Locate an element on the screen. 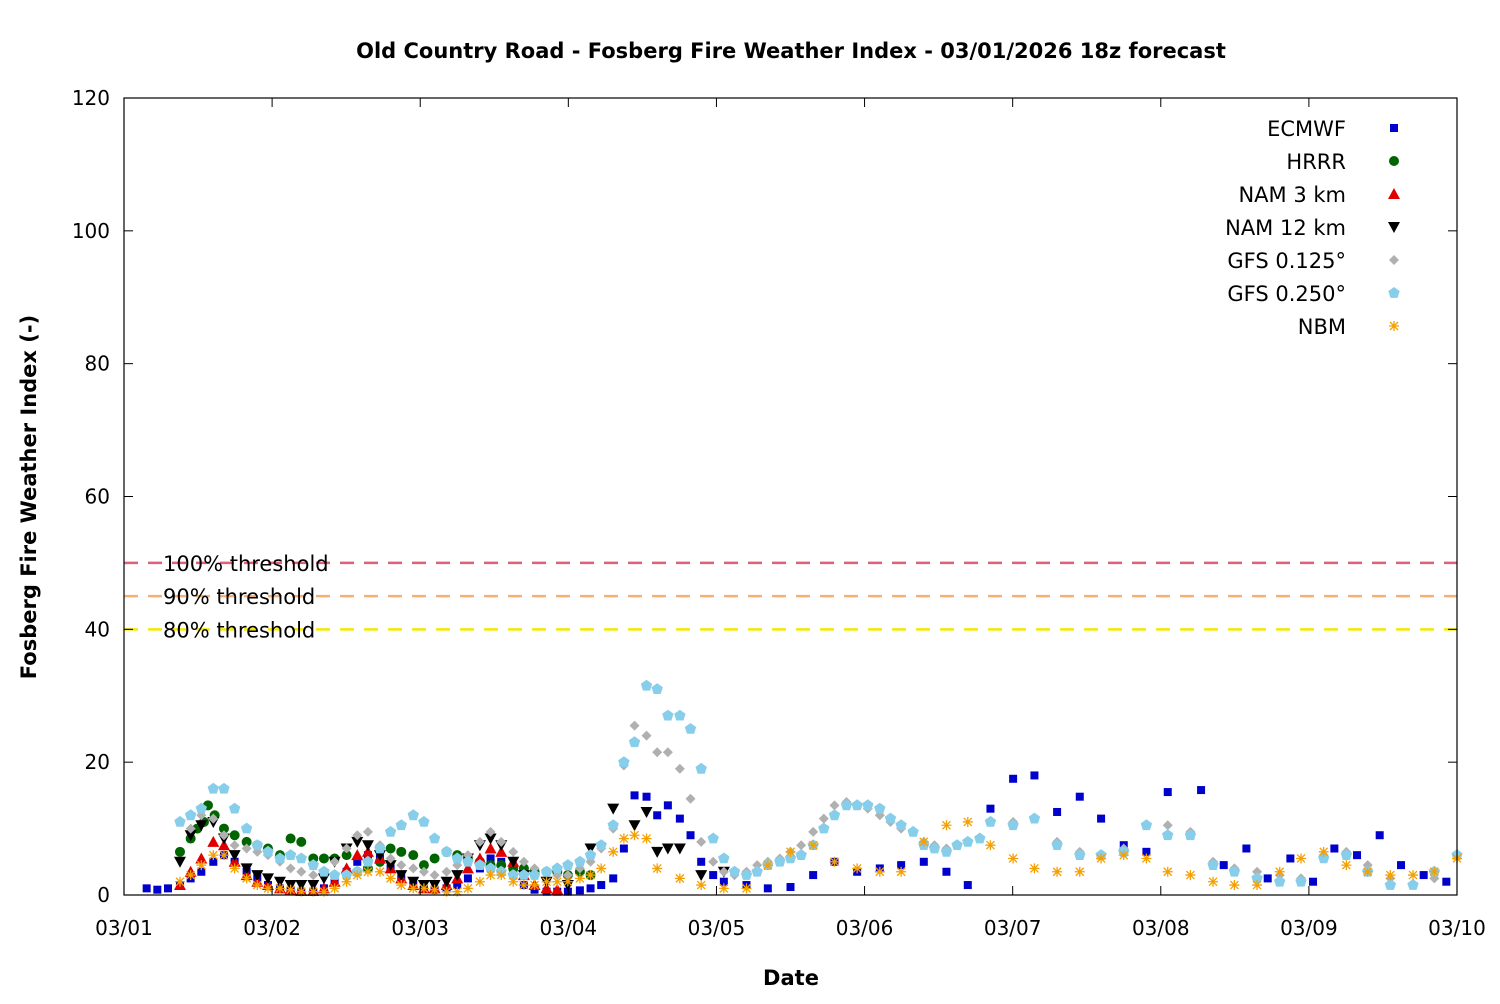 The width and height of the screenshot is (1500, 1004). x-tick-label: 03/08 is located at coordinates (1161, 928).